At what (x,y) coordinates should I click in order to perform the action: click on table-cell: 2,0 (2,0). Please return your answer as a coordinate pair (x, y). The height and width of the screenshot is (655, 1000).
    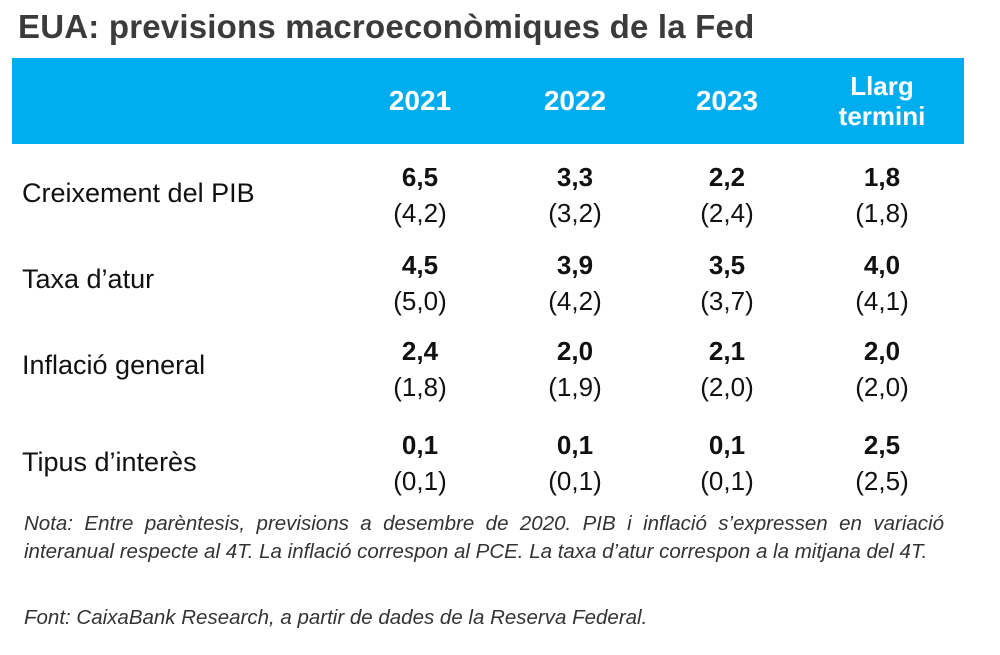
    Looking at the image, I should click on (882, 369).